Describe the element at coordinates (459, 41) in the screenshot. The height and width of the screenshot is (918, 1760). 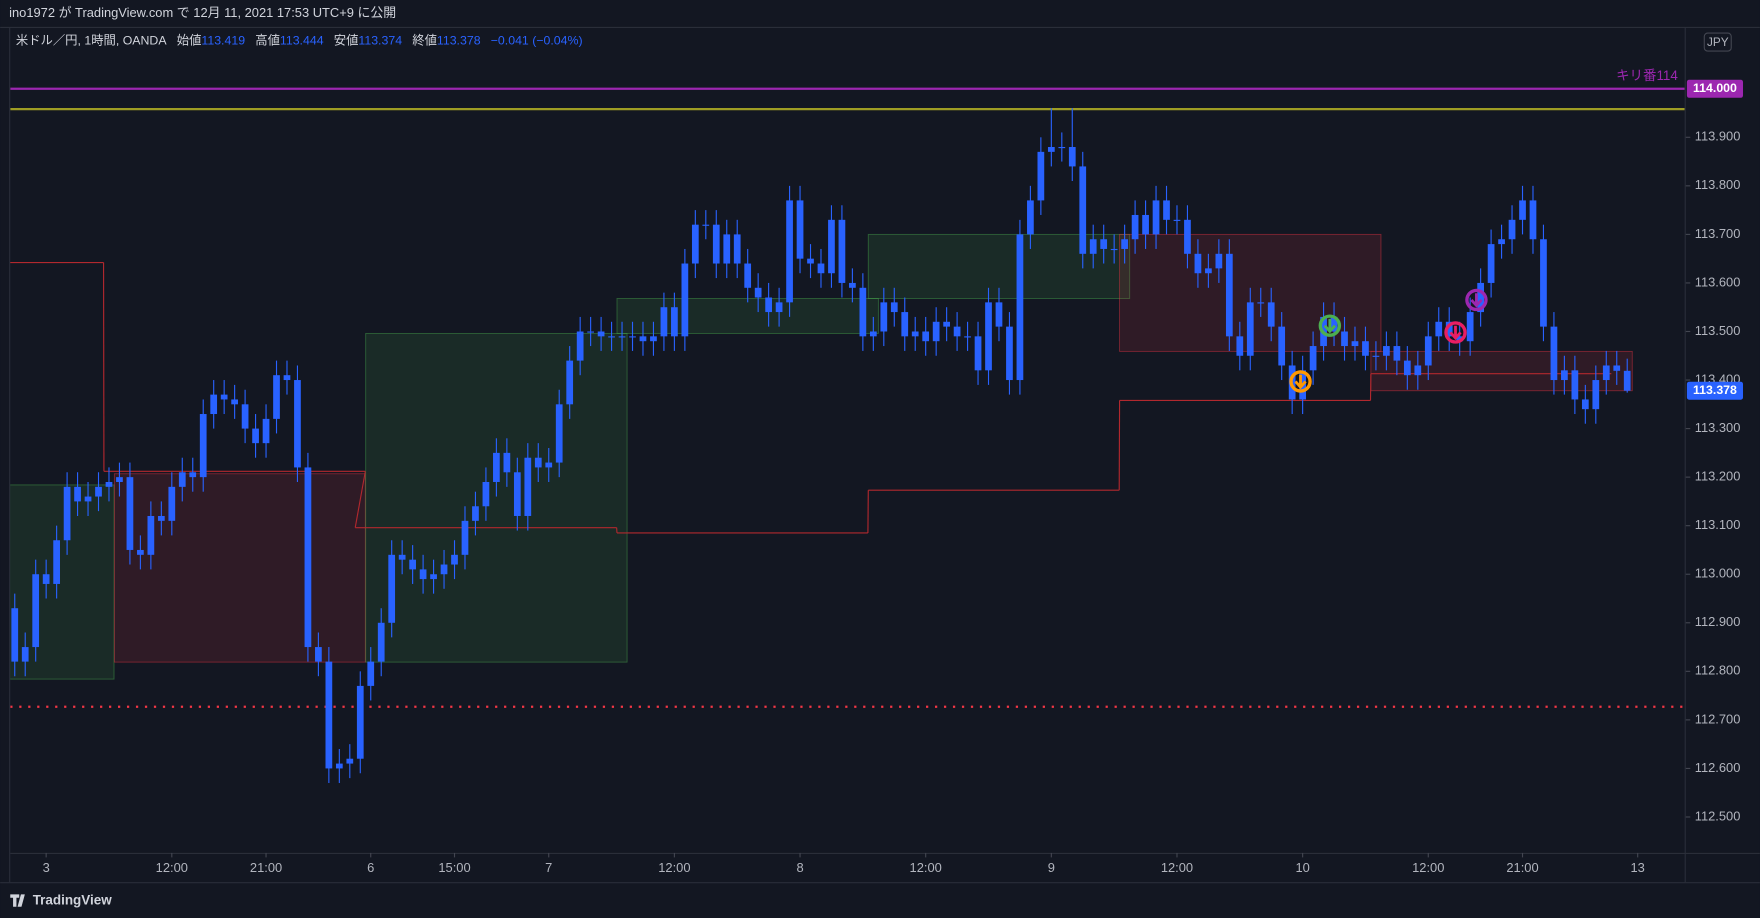
I see `legend-value: 113.378` at that location.